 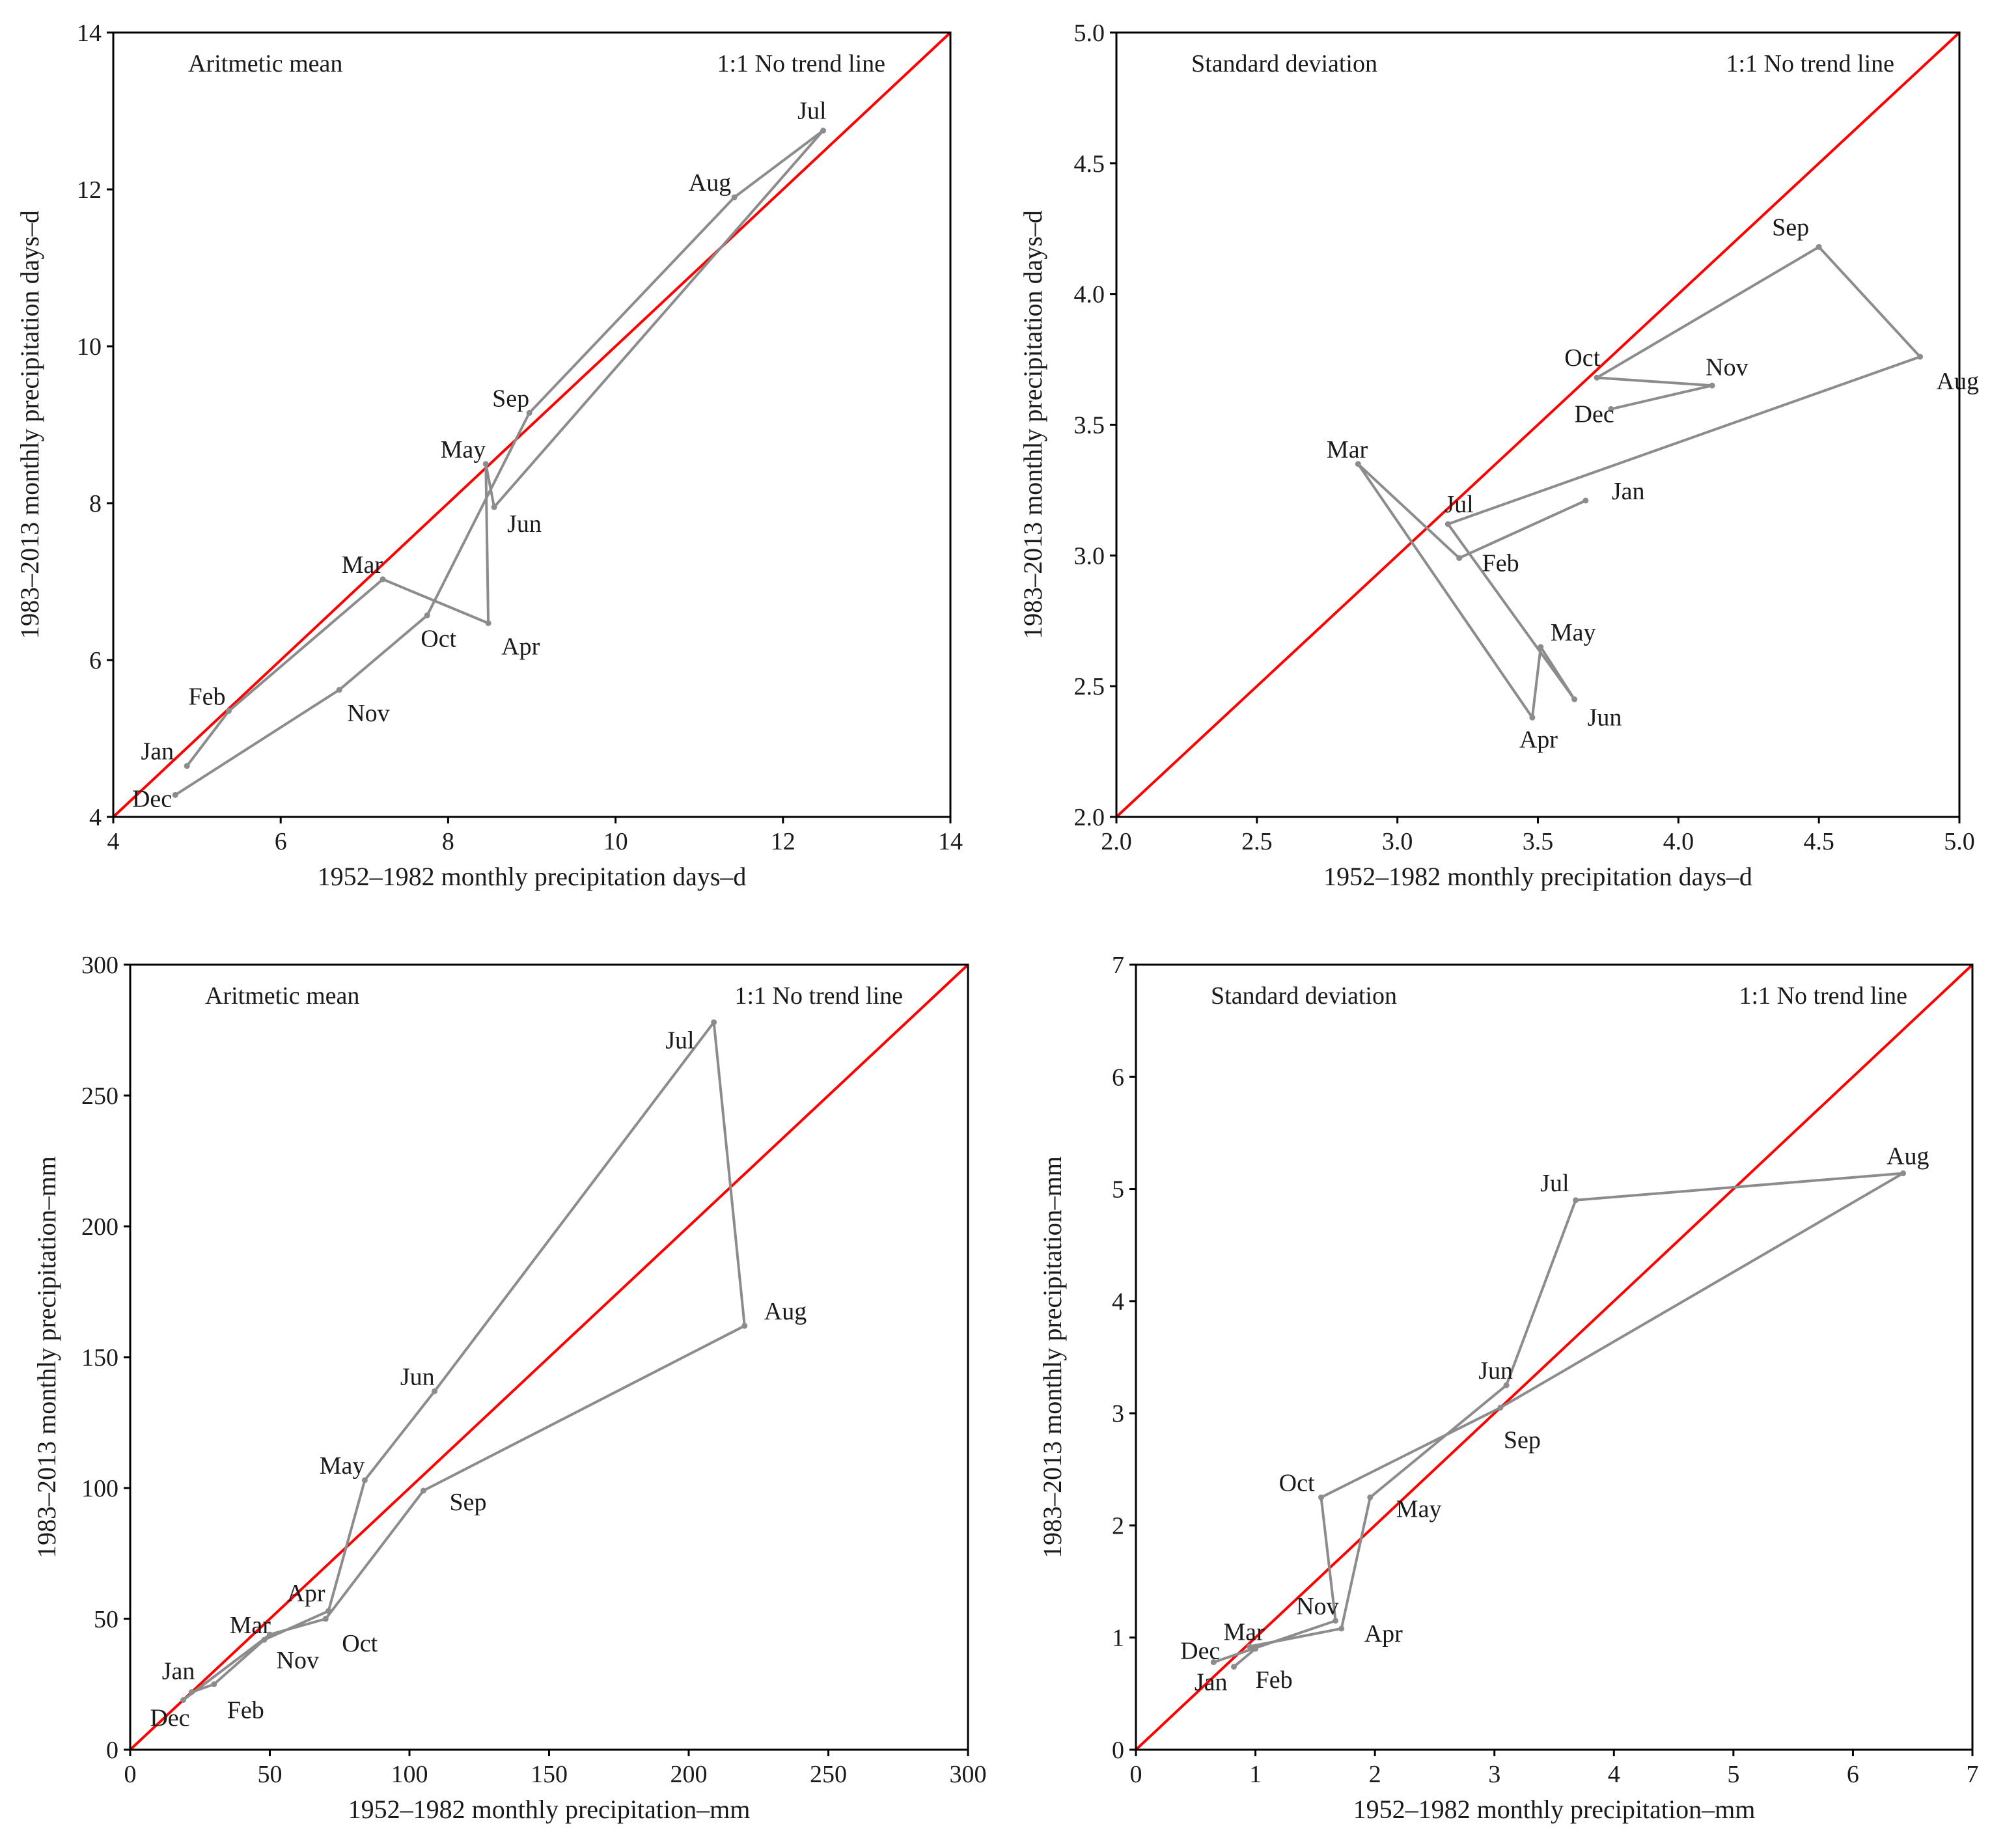 What do you see at coordinates (99, 966) in the screenshot?
I see `y-tick-label: 300` at bounding box center [99, 966].